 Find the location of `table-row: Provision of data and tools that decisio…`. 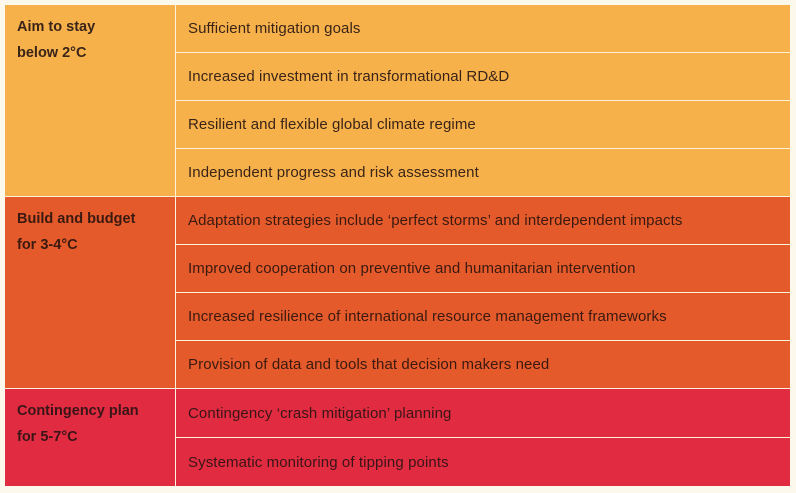

table-row: Provision of data and tools that decisio… is located at coordinates (483, 364).